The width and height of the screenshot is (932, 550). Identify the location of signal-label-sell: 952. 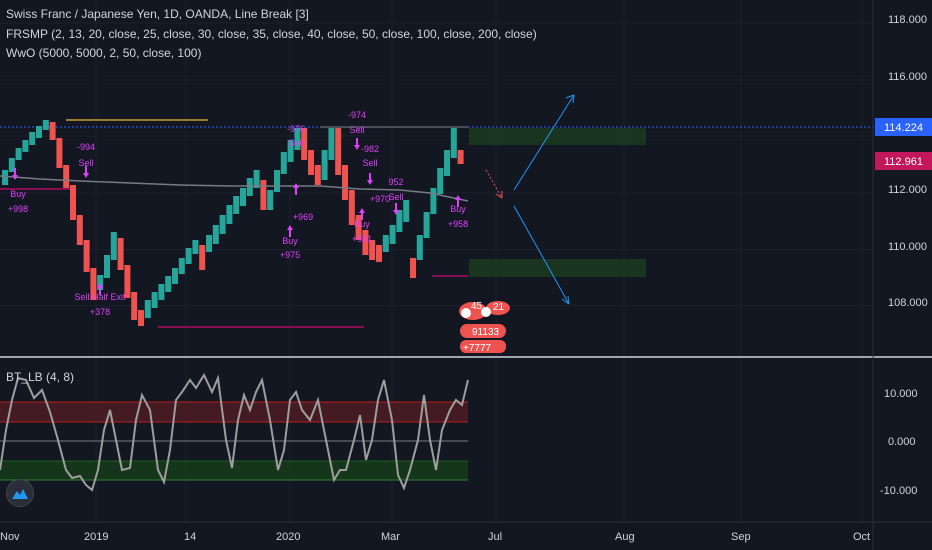
(395, 182).